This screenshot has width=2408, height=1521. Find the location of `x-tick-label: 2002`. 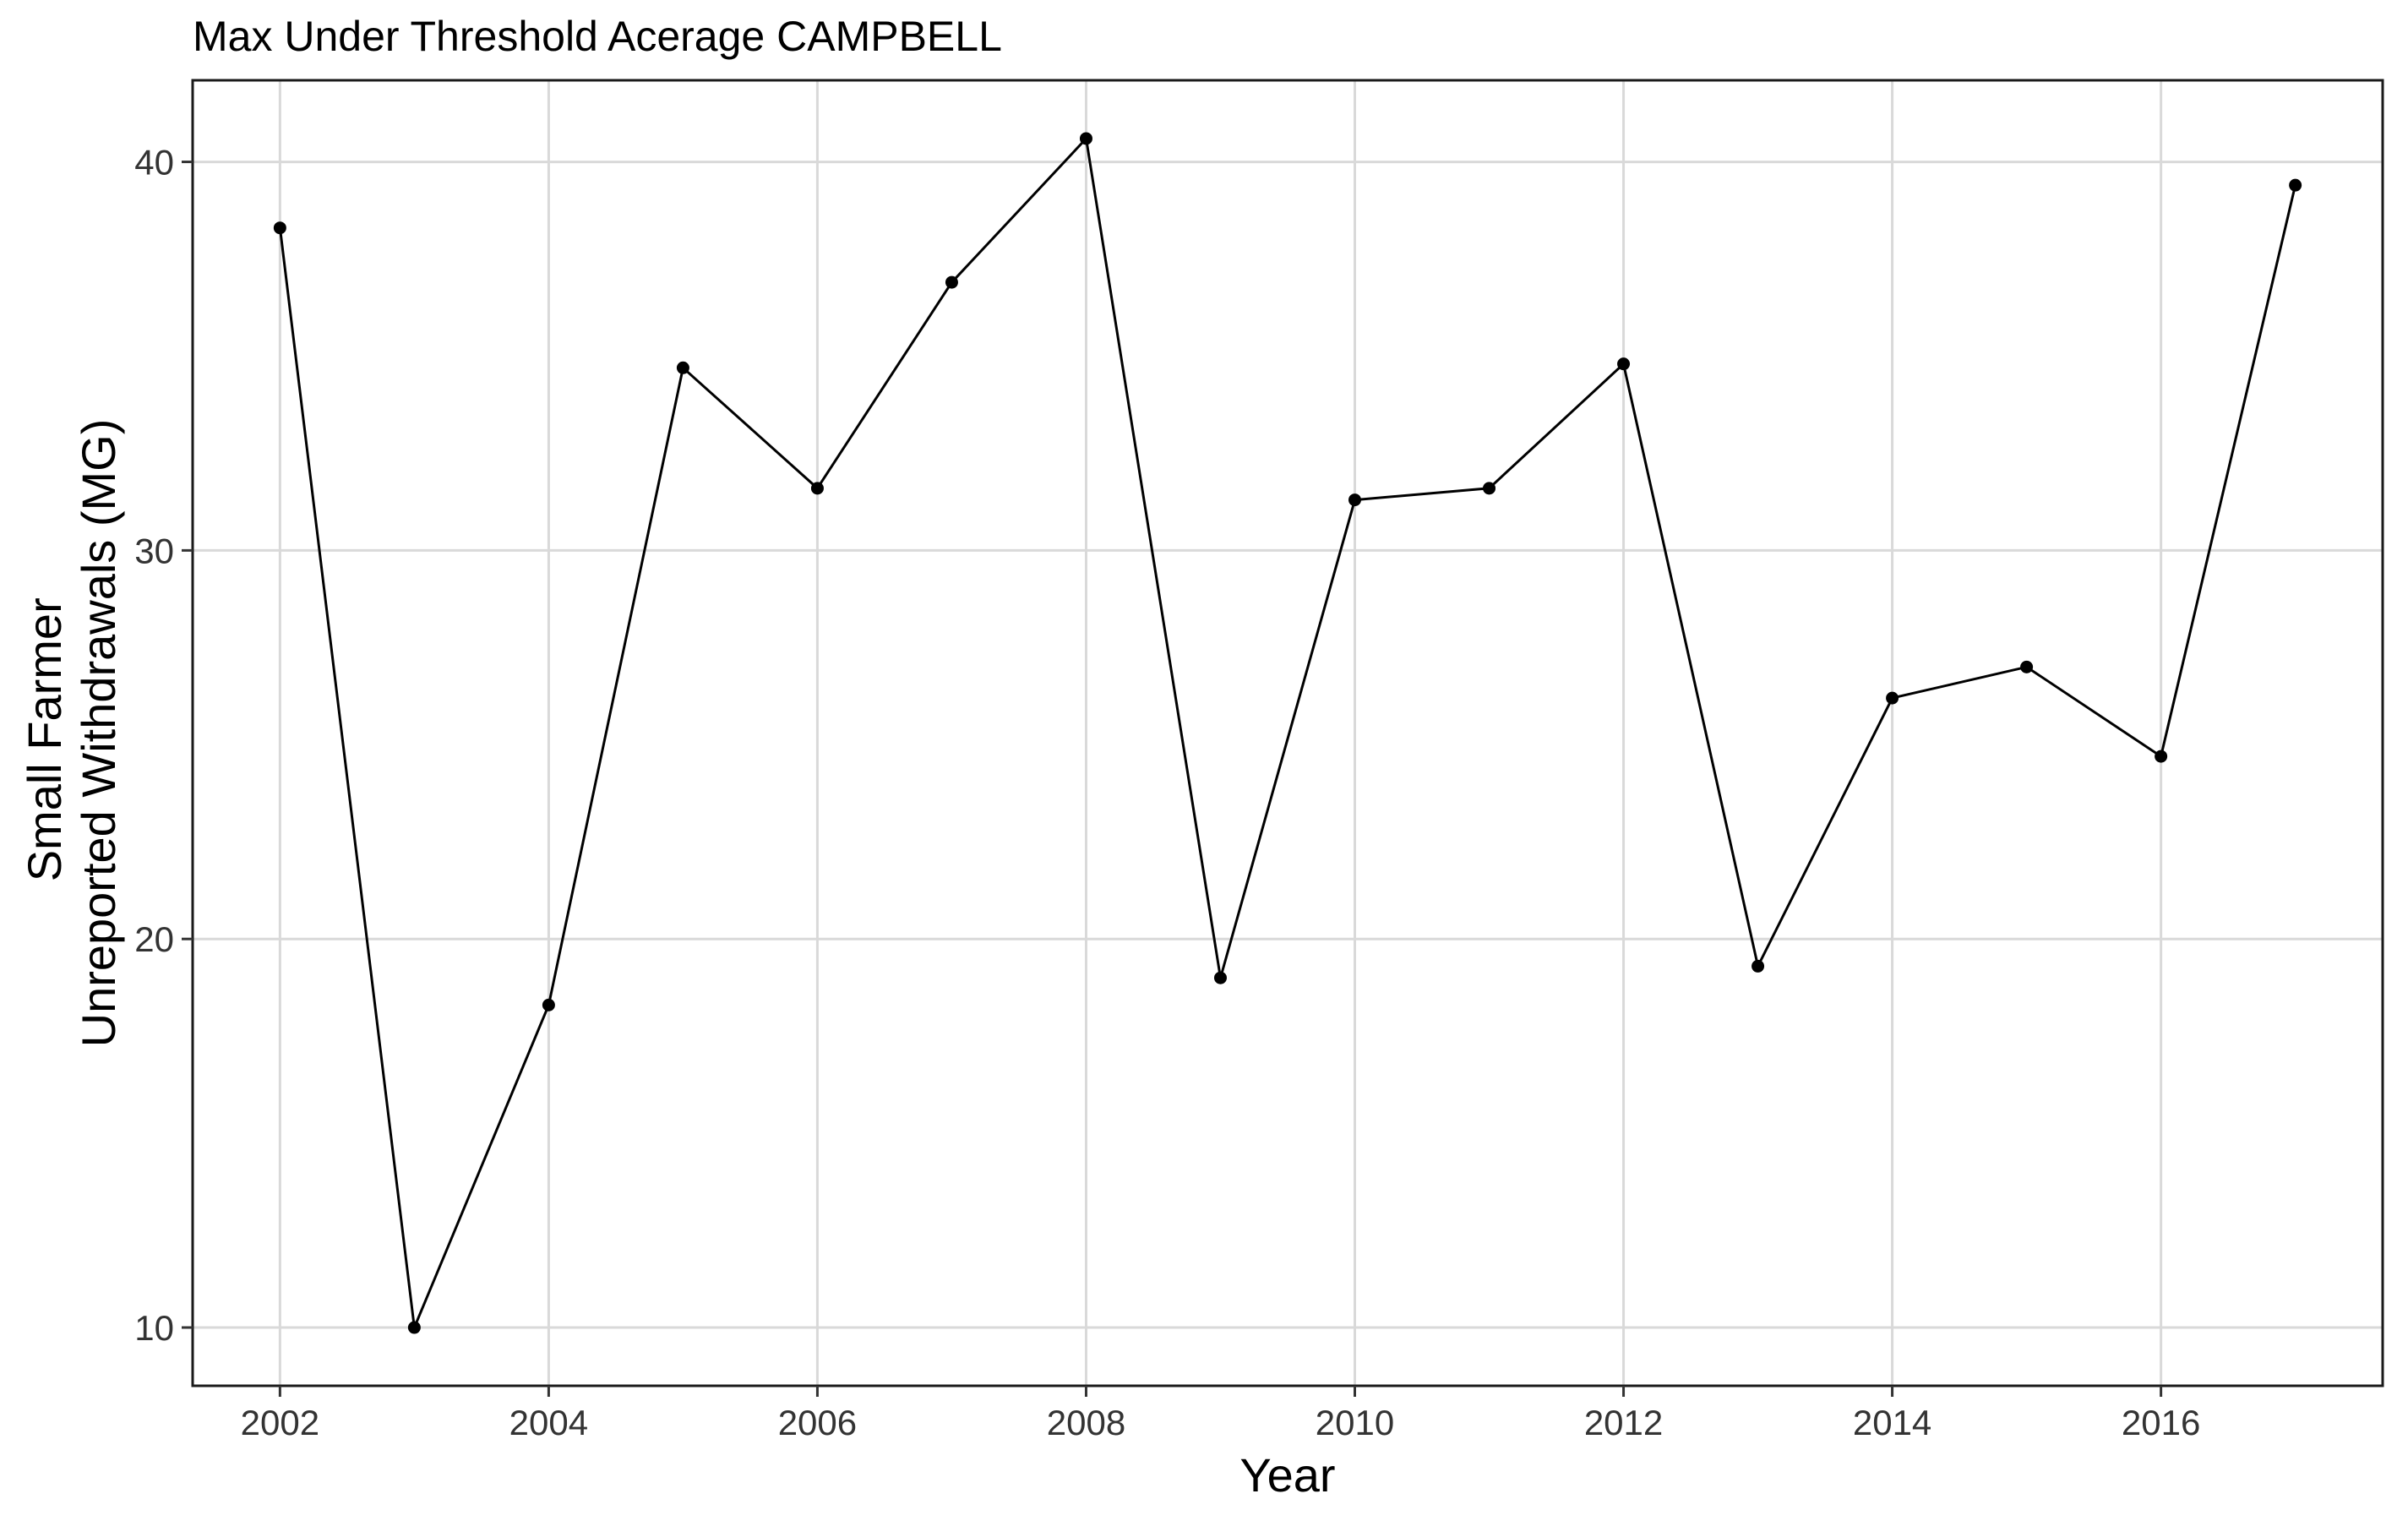

x-tick-label: 2002 is located at coordinates (280, 1422).